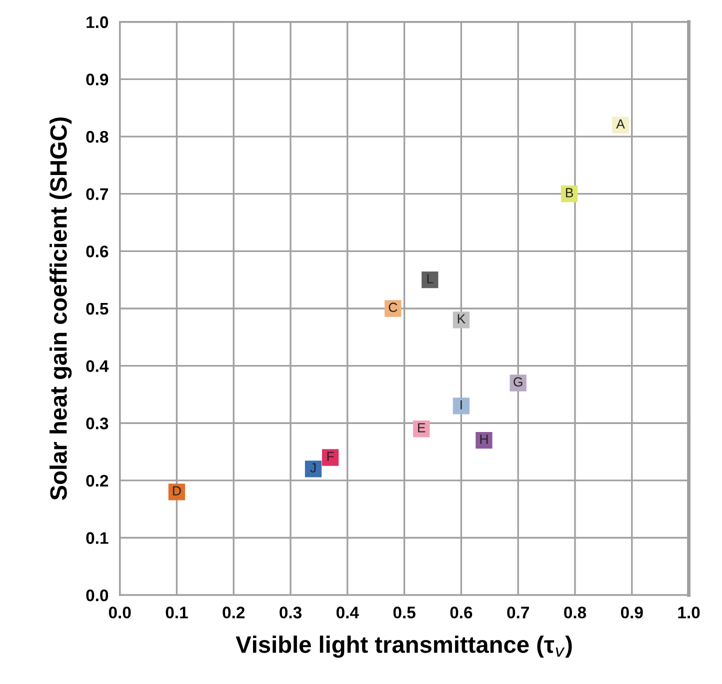  What do you see at coordinates (177, 491) in the screenshot?
I see `series-label: D` at bounding box center [177, 491].